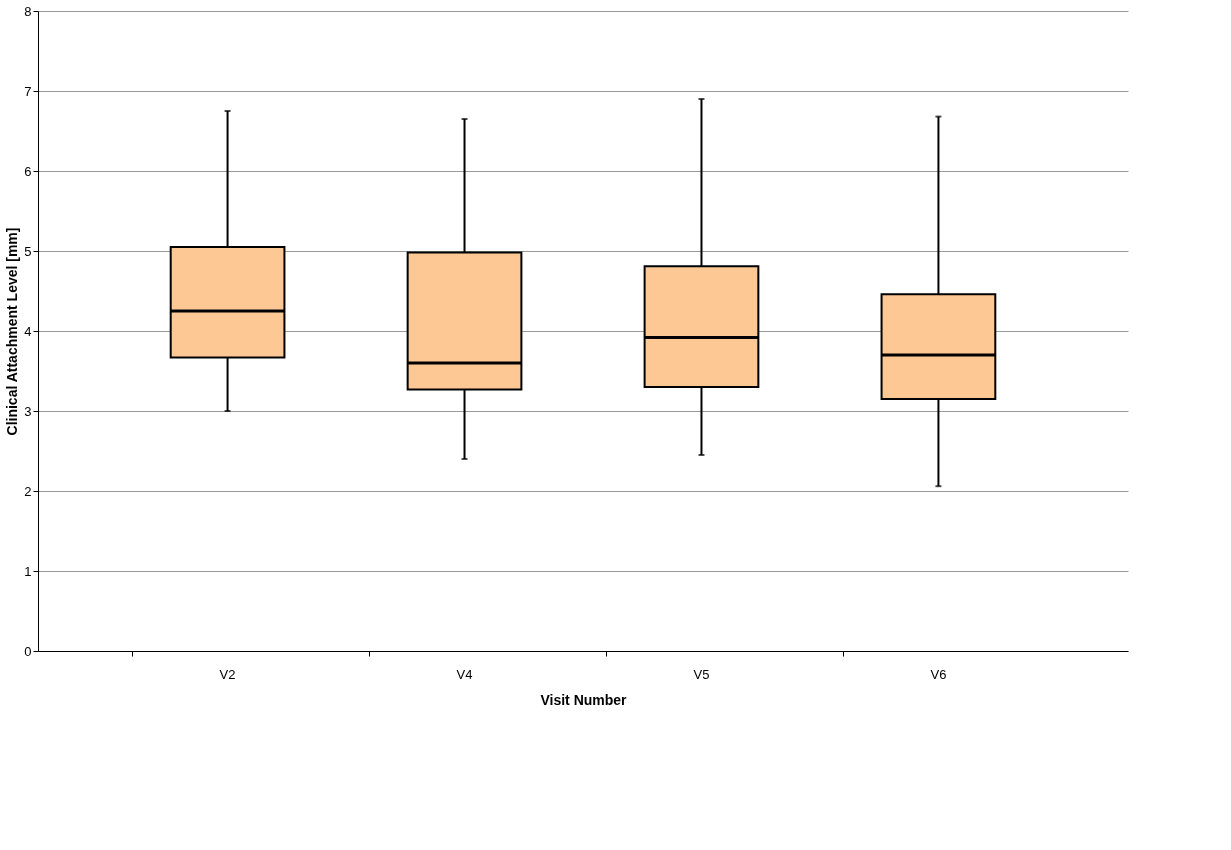 The image size is (1231, 850). What do you see at coordinates (12, 331) in the screenshot?
I see `y-axis-title: Clinical Attachment Level [mm]` at bounding box center [12, 331].